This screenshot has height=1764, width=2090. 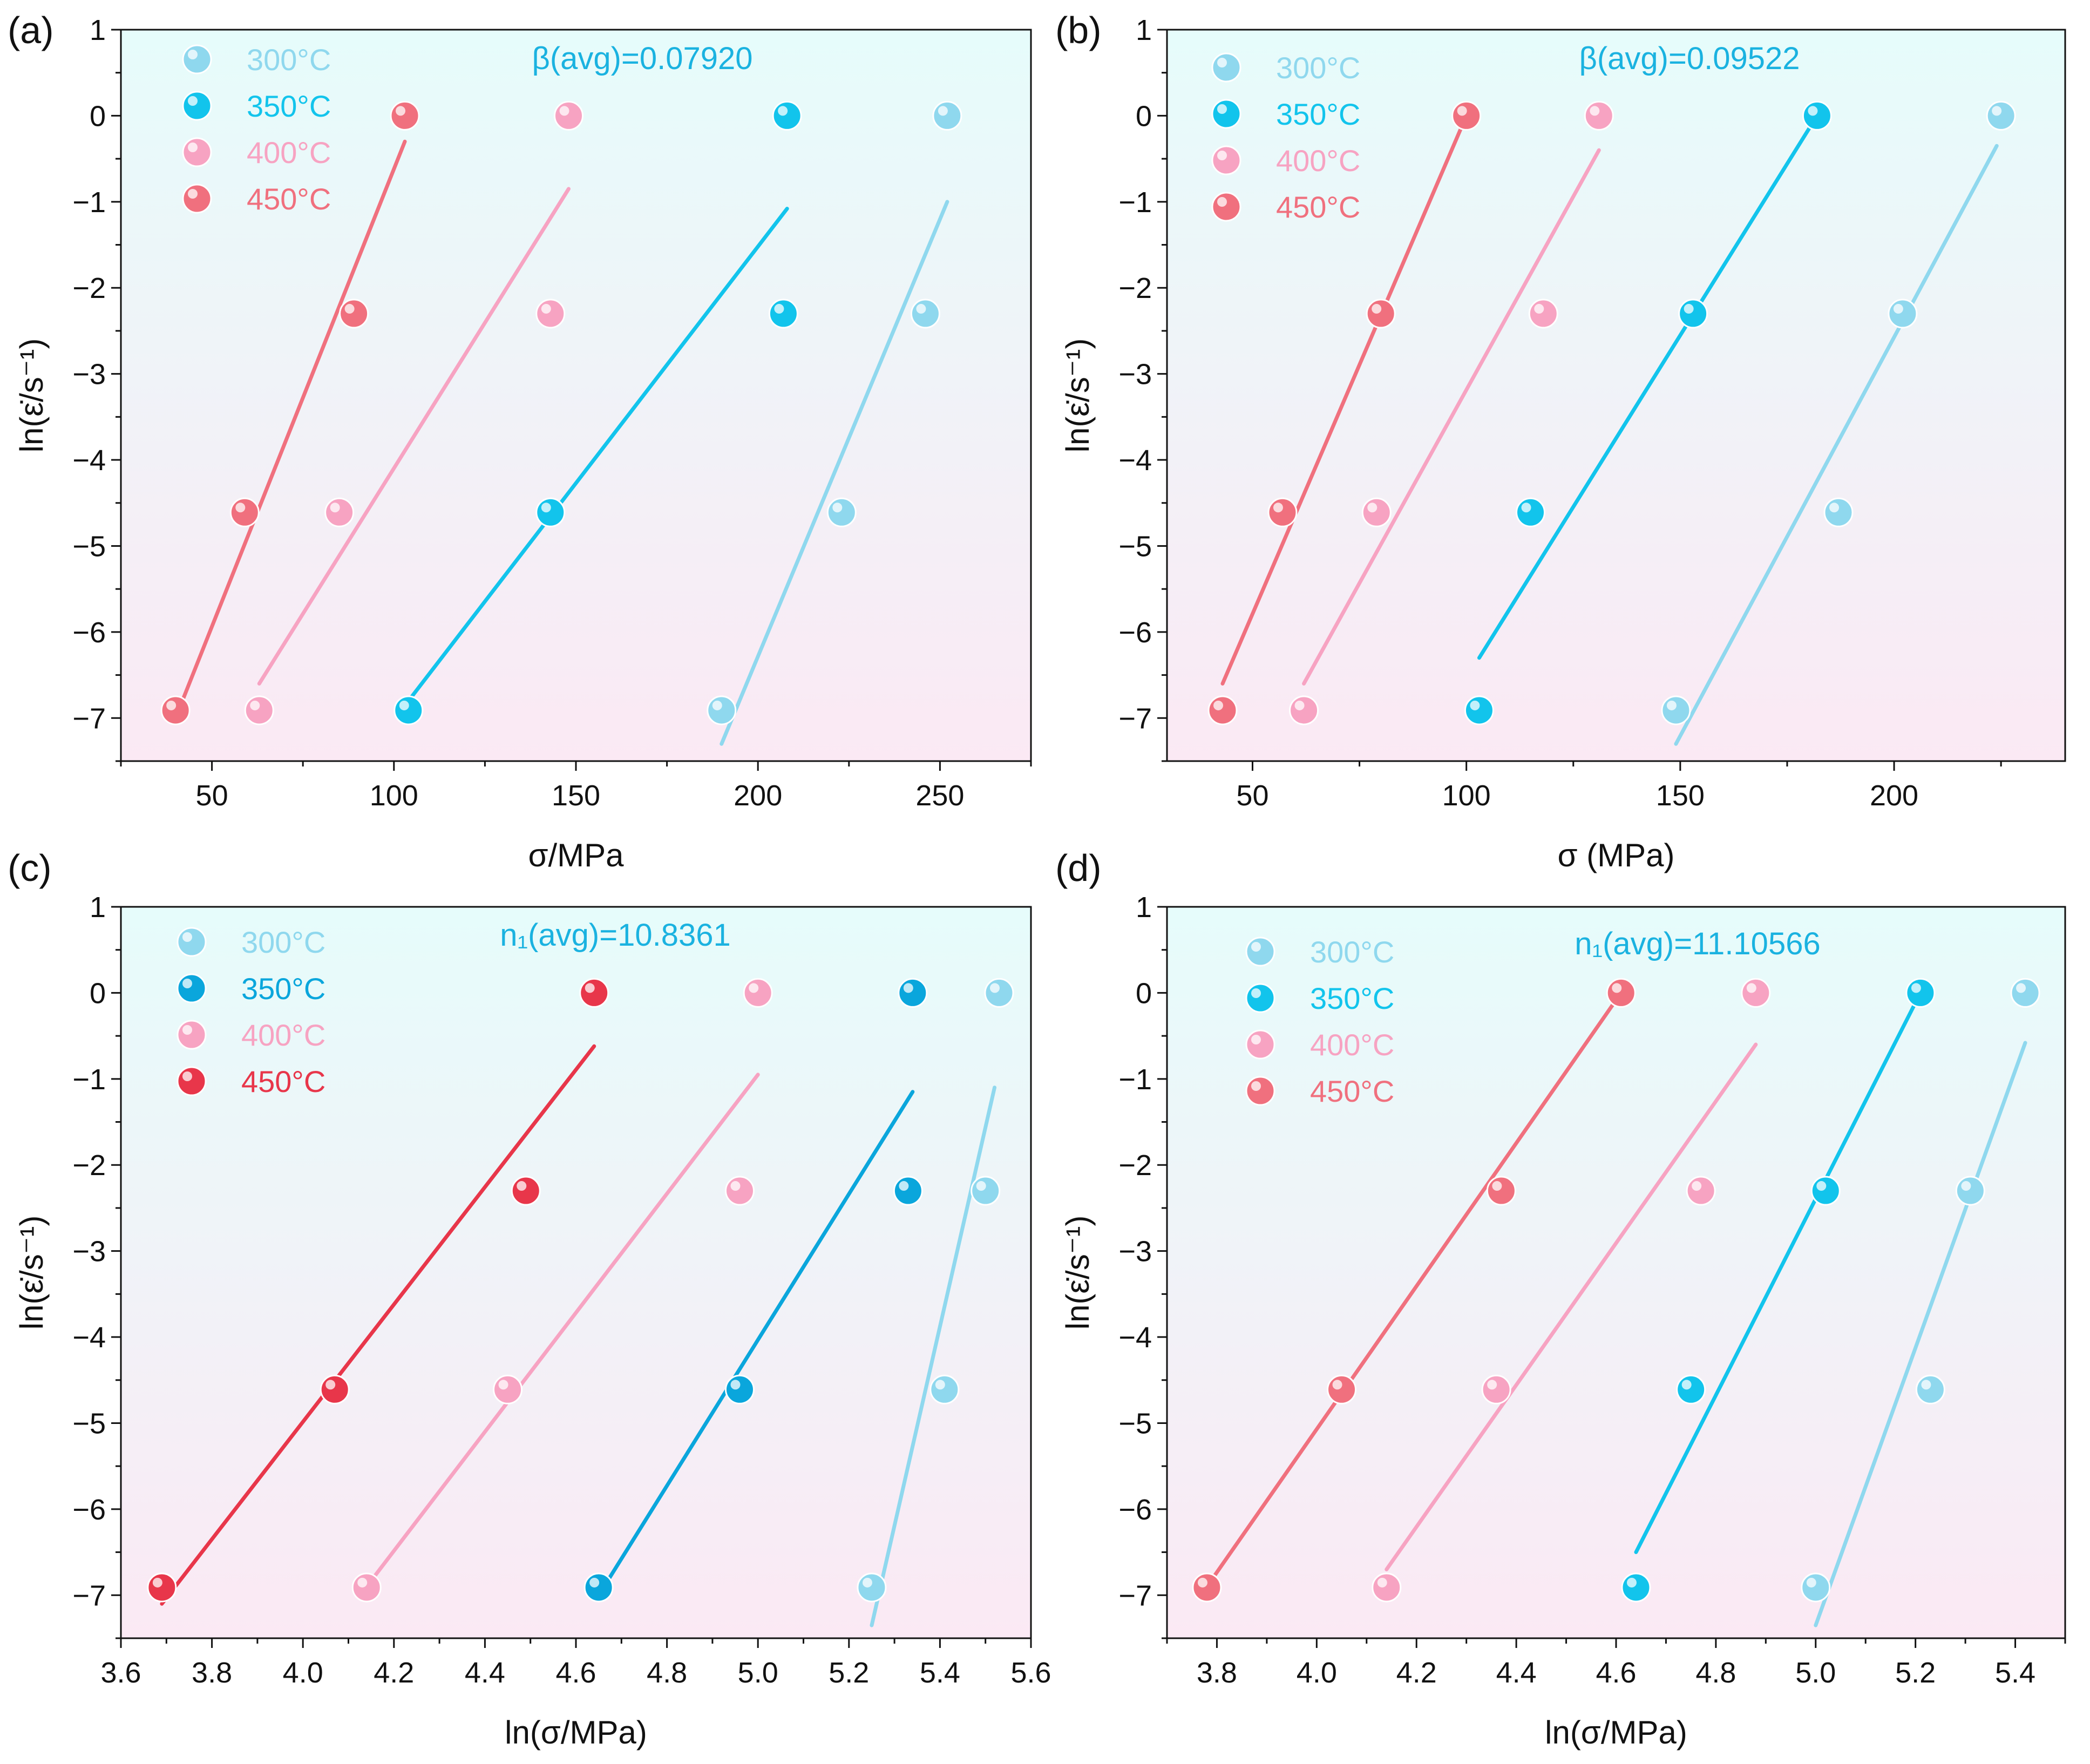 I want to click on y-tick-label: 0, so click(x=1144, y=116).